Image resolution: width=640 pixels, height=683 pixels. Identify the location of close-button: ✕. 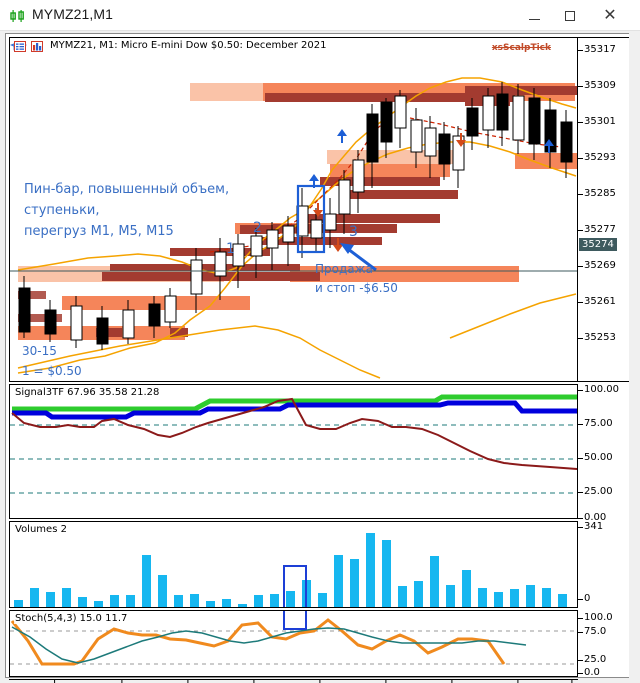
(610, 15).